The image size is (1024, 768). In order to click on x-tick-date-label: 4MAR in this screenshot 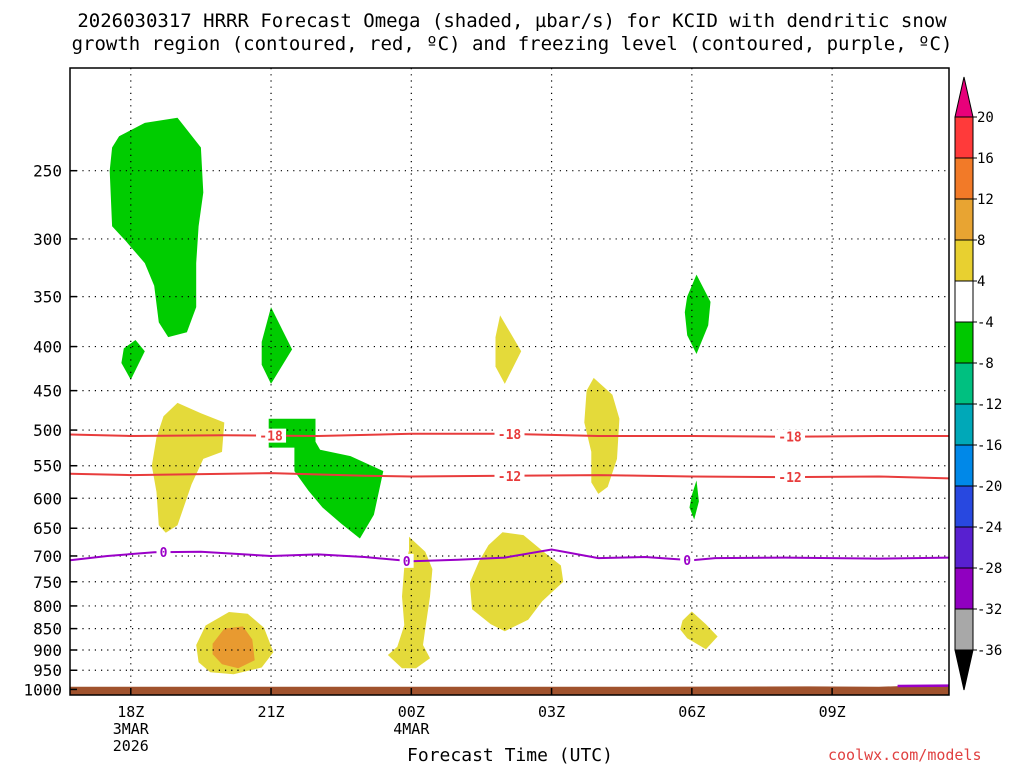, I will do `click(411, 729)`.